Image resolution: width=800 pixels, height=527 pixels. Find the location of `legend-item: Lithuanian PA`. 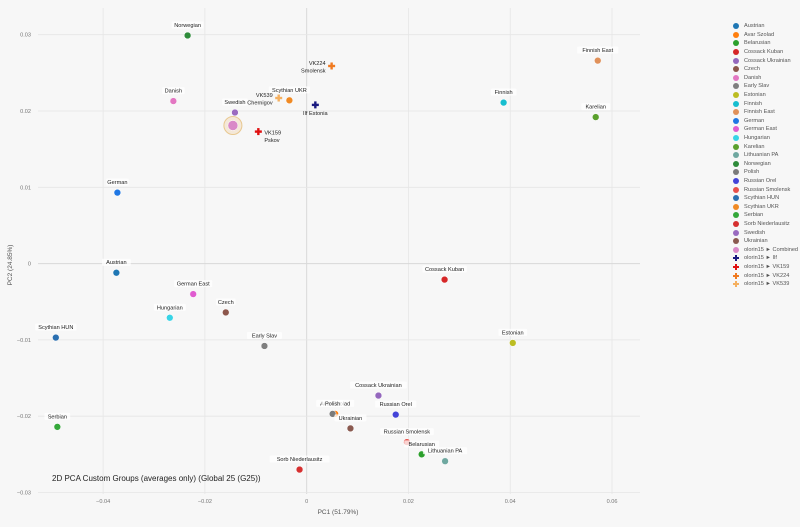

legend-item: Lithuanian PA is located at coordinates (766, 155).